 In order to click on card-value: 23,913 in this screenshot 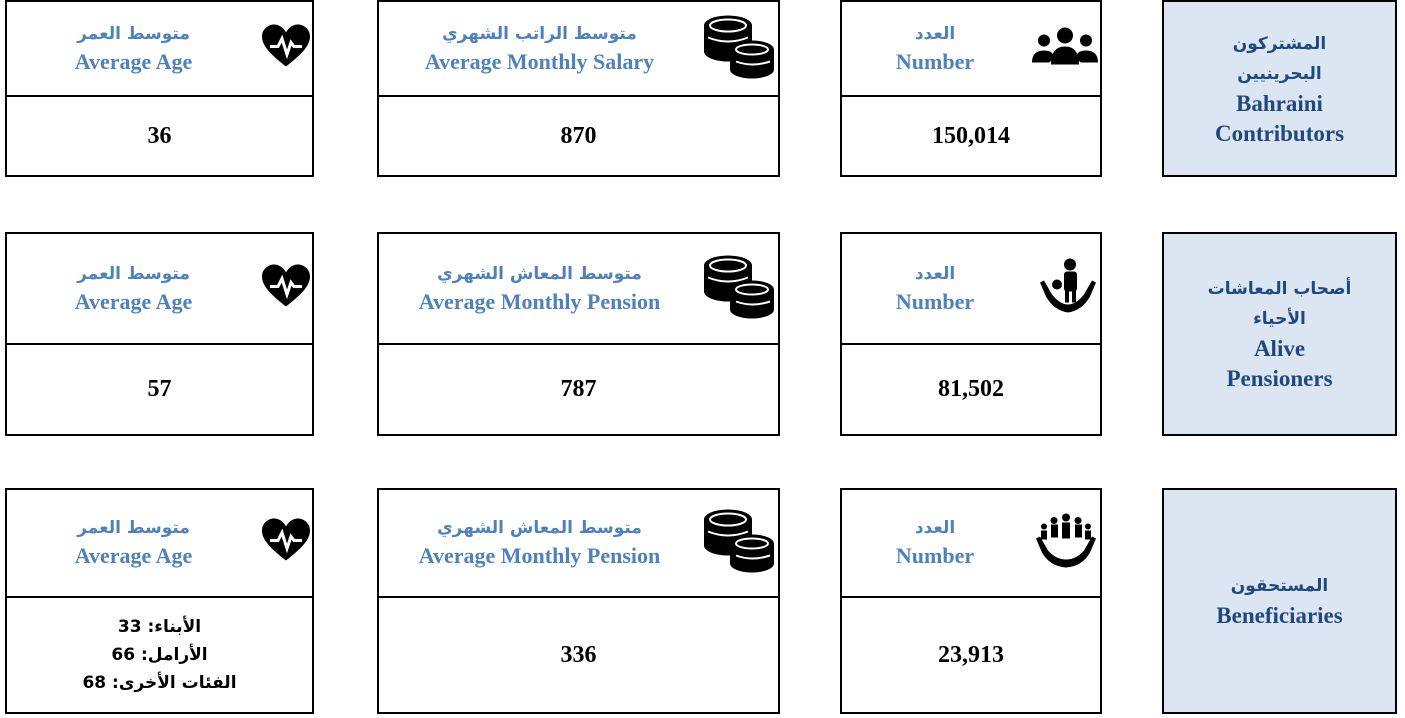, I will do `click(971, 655)`.